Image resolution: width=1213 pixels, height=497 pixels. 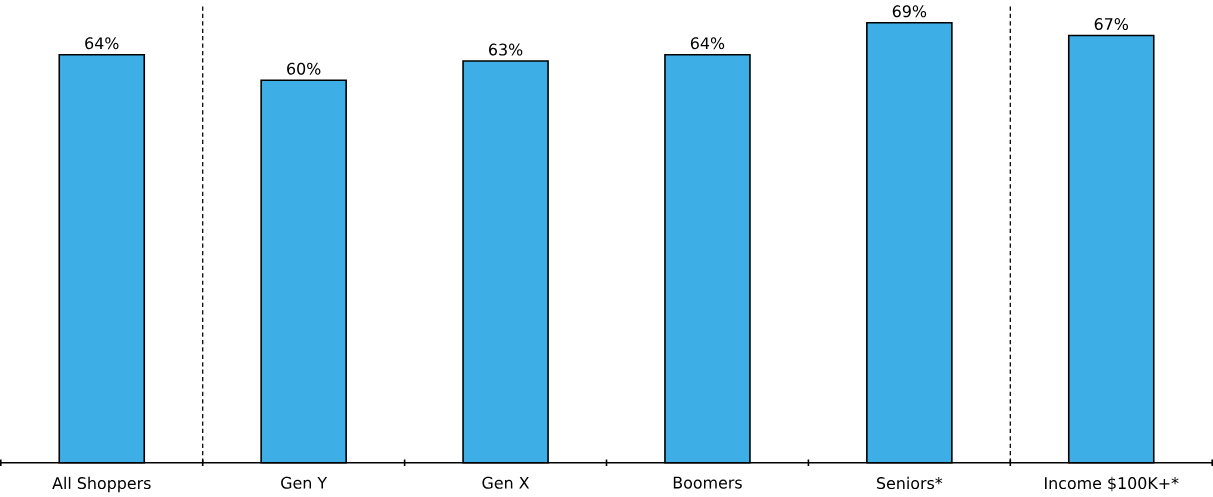 I want to click on x-tick-label: Seniors*, so click(x=910, y=482).